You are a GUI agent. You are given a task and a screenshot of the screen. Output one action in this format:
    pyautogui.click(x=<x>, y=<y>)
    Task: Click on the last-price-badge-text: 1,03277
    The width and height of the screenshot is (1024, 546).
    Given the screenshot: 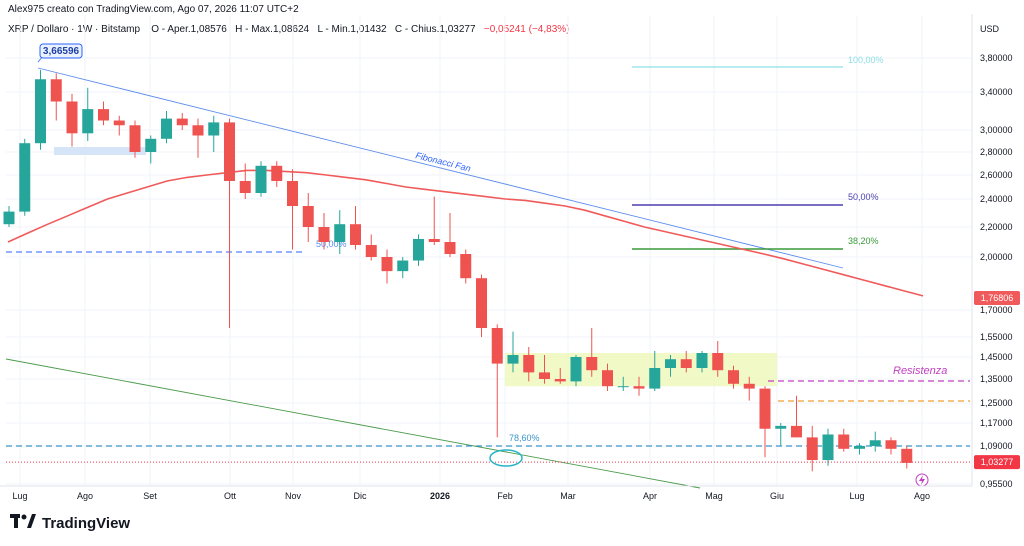 What is the action you would take?
    pyautogui.click(x=997, y=462)
    